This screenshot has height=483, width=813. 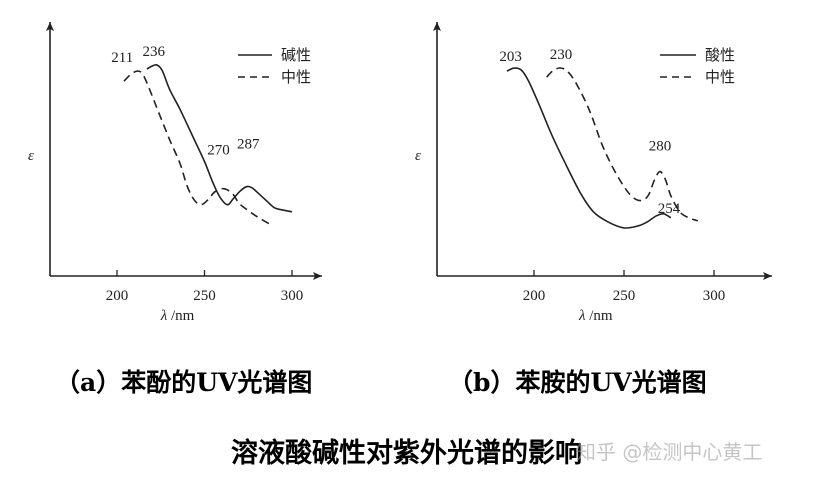 I want to click on y-axis-arrow-a, so click(x=50, y=26).